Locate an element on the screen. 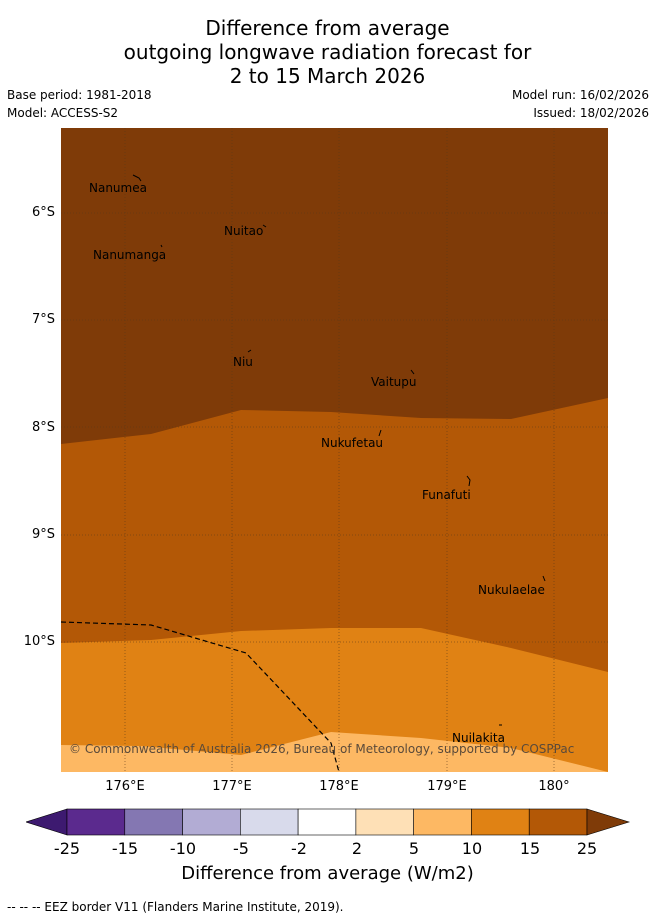 This screenshot has height=919, width=655. colorbar-tick-label: 2 is located at coordinates (357, 848).